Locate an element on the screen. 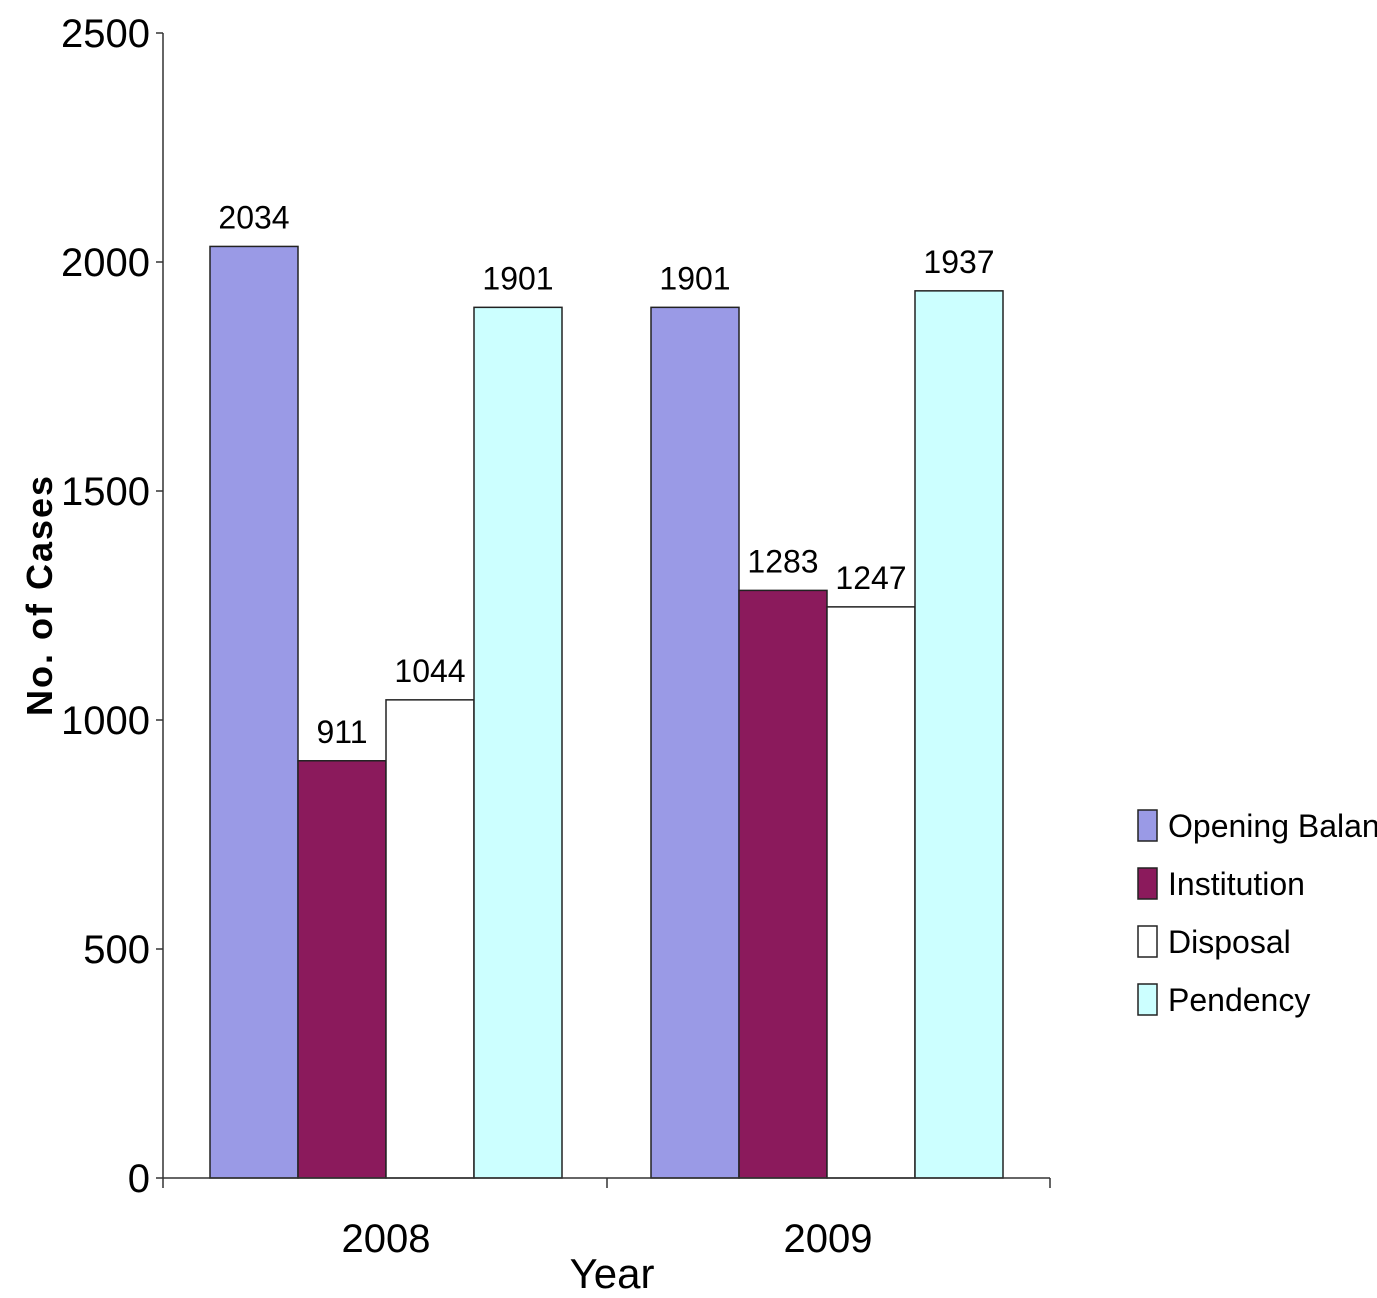 Image resolution: width=1377 pixels, height=1298 pixels. data-label-2009-opening-balance: 1901 is located at coordinates (694, 278).